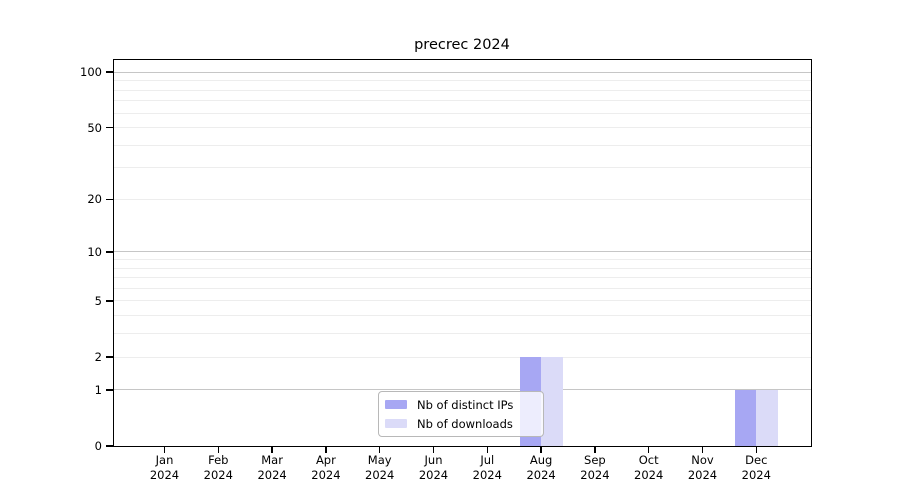  I want to click on legend: Nb of distinct IPs Nb of downloads, so click(461, 414).